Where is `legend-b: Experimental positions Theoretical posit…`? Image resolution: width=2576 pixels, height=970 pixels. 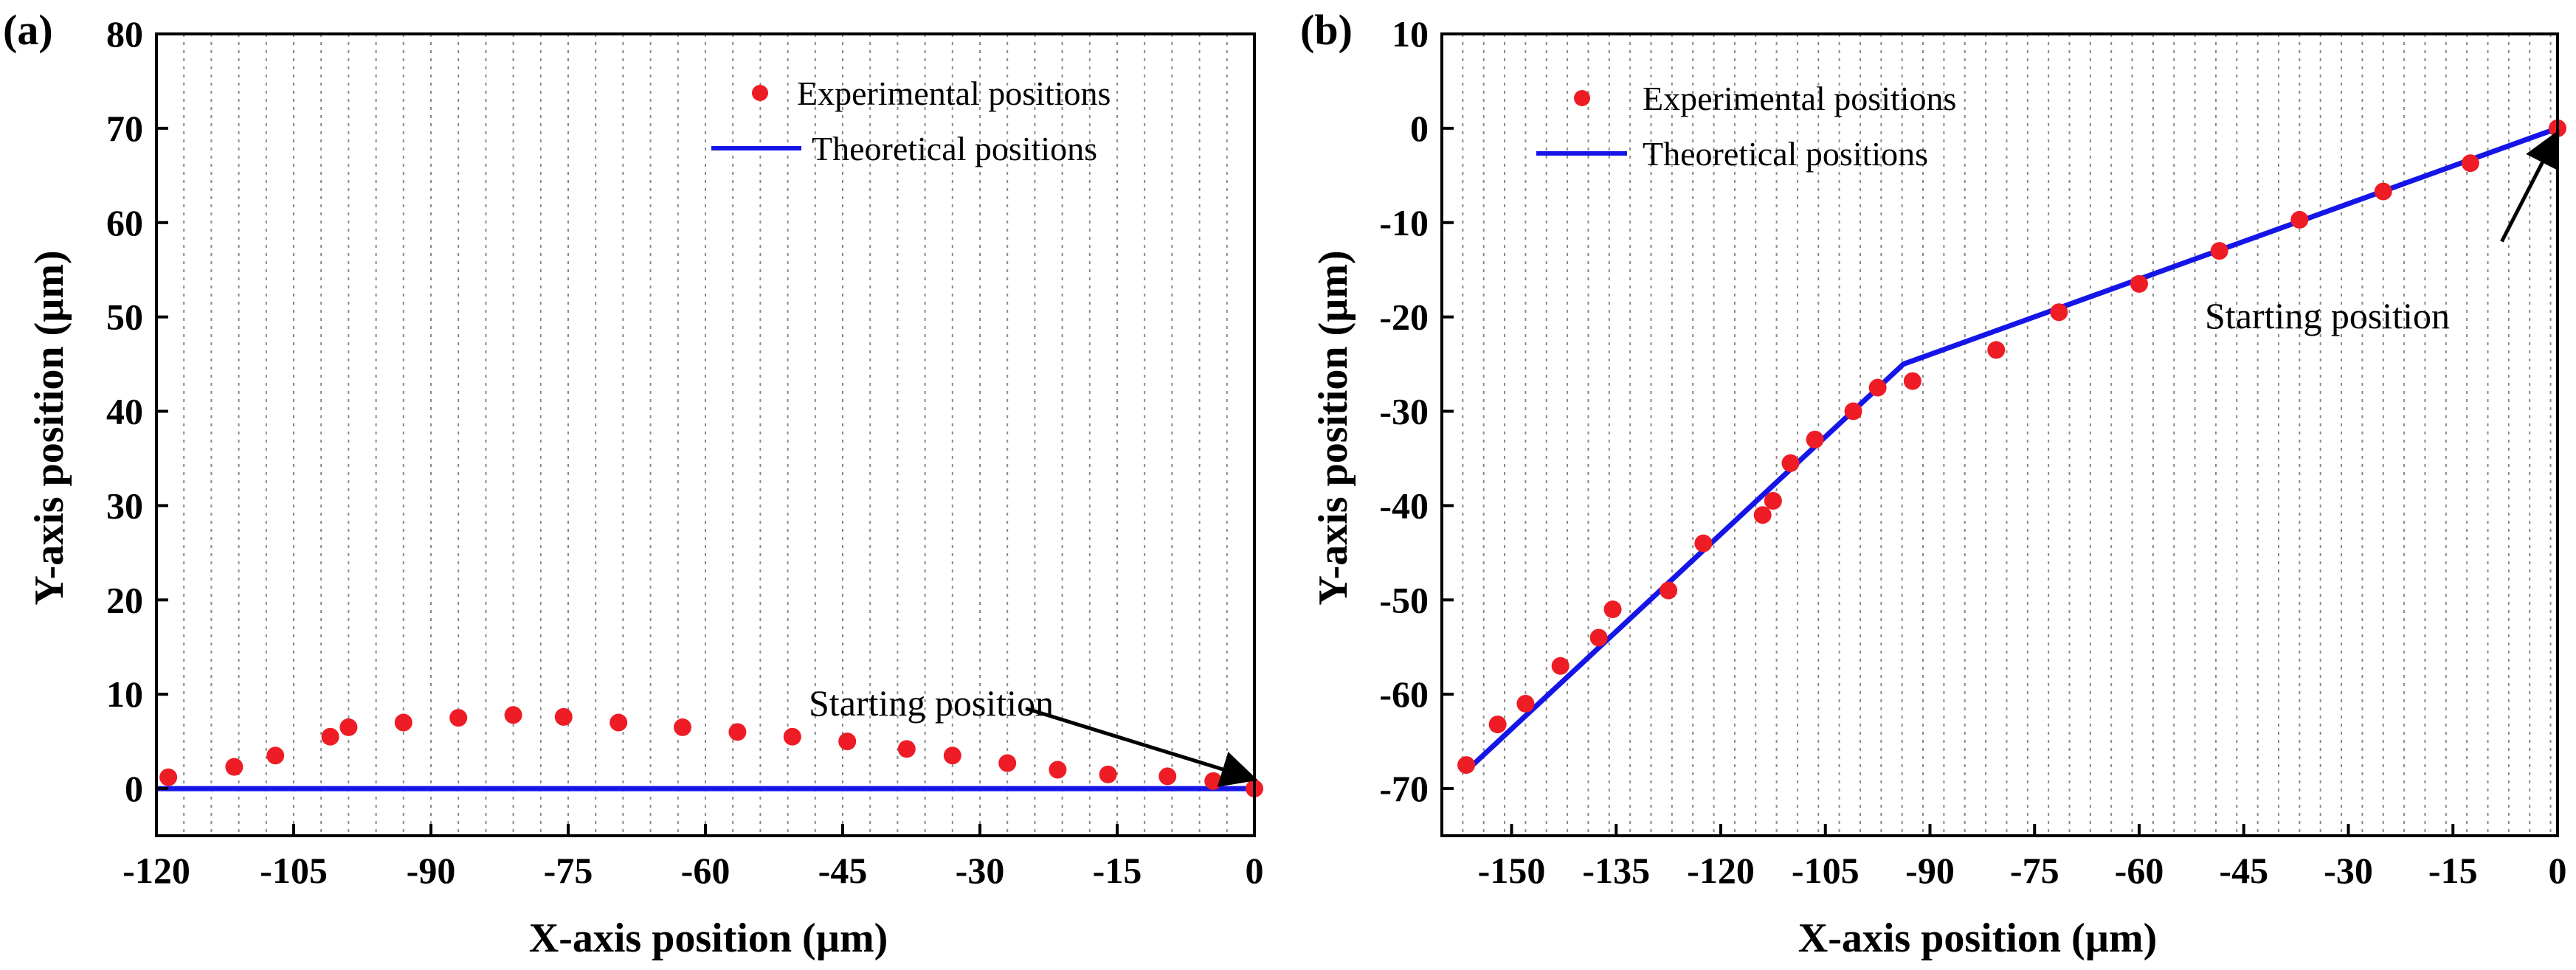 legend-b: Experimental positions Theoretical posit… is located at coordinates (1746, 126).